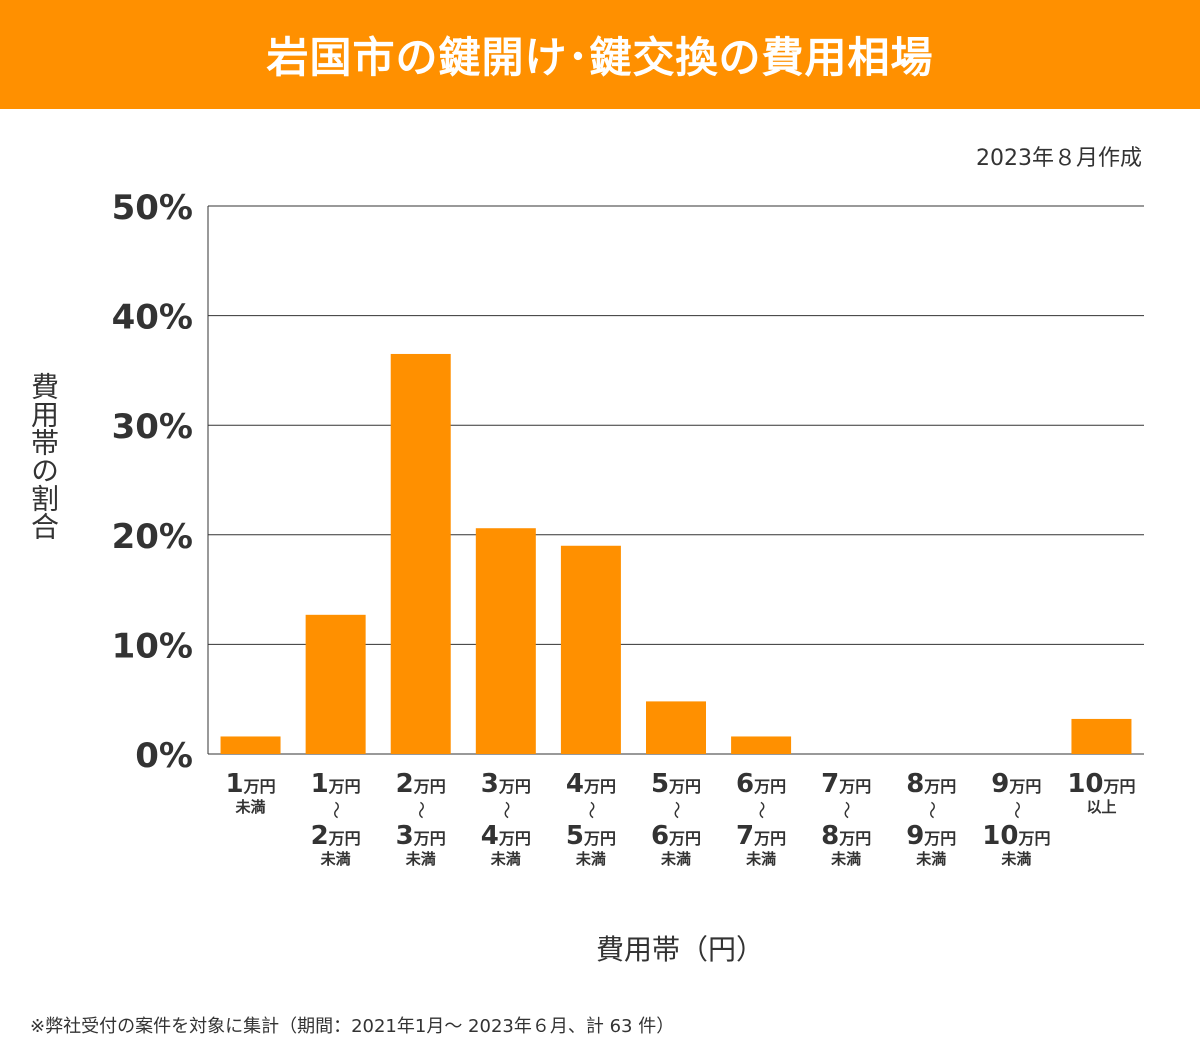 Image resolution: width=1200 pixels, height=1041 pixels. What do you see at coordinates (152, 427) in the screenshot?
I see `y-tick-label: 30%` at bounding box center [152, 427].